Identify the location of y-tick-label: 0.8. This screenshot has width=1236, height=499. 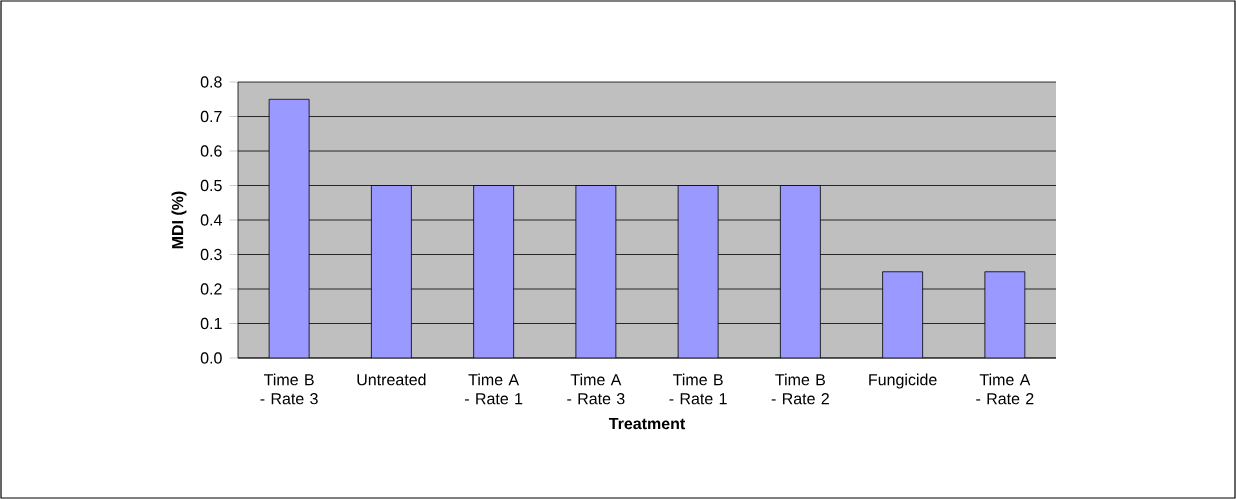
(211, 82).